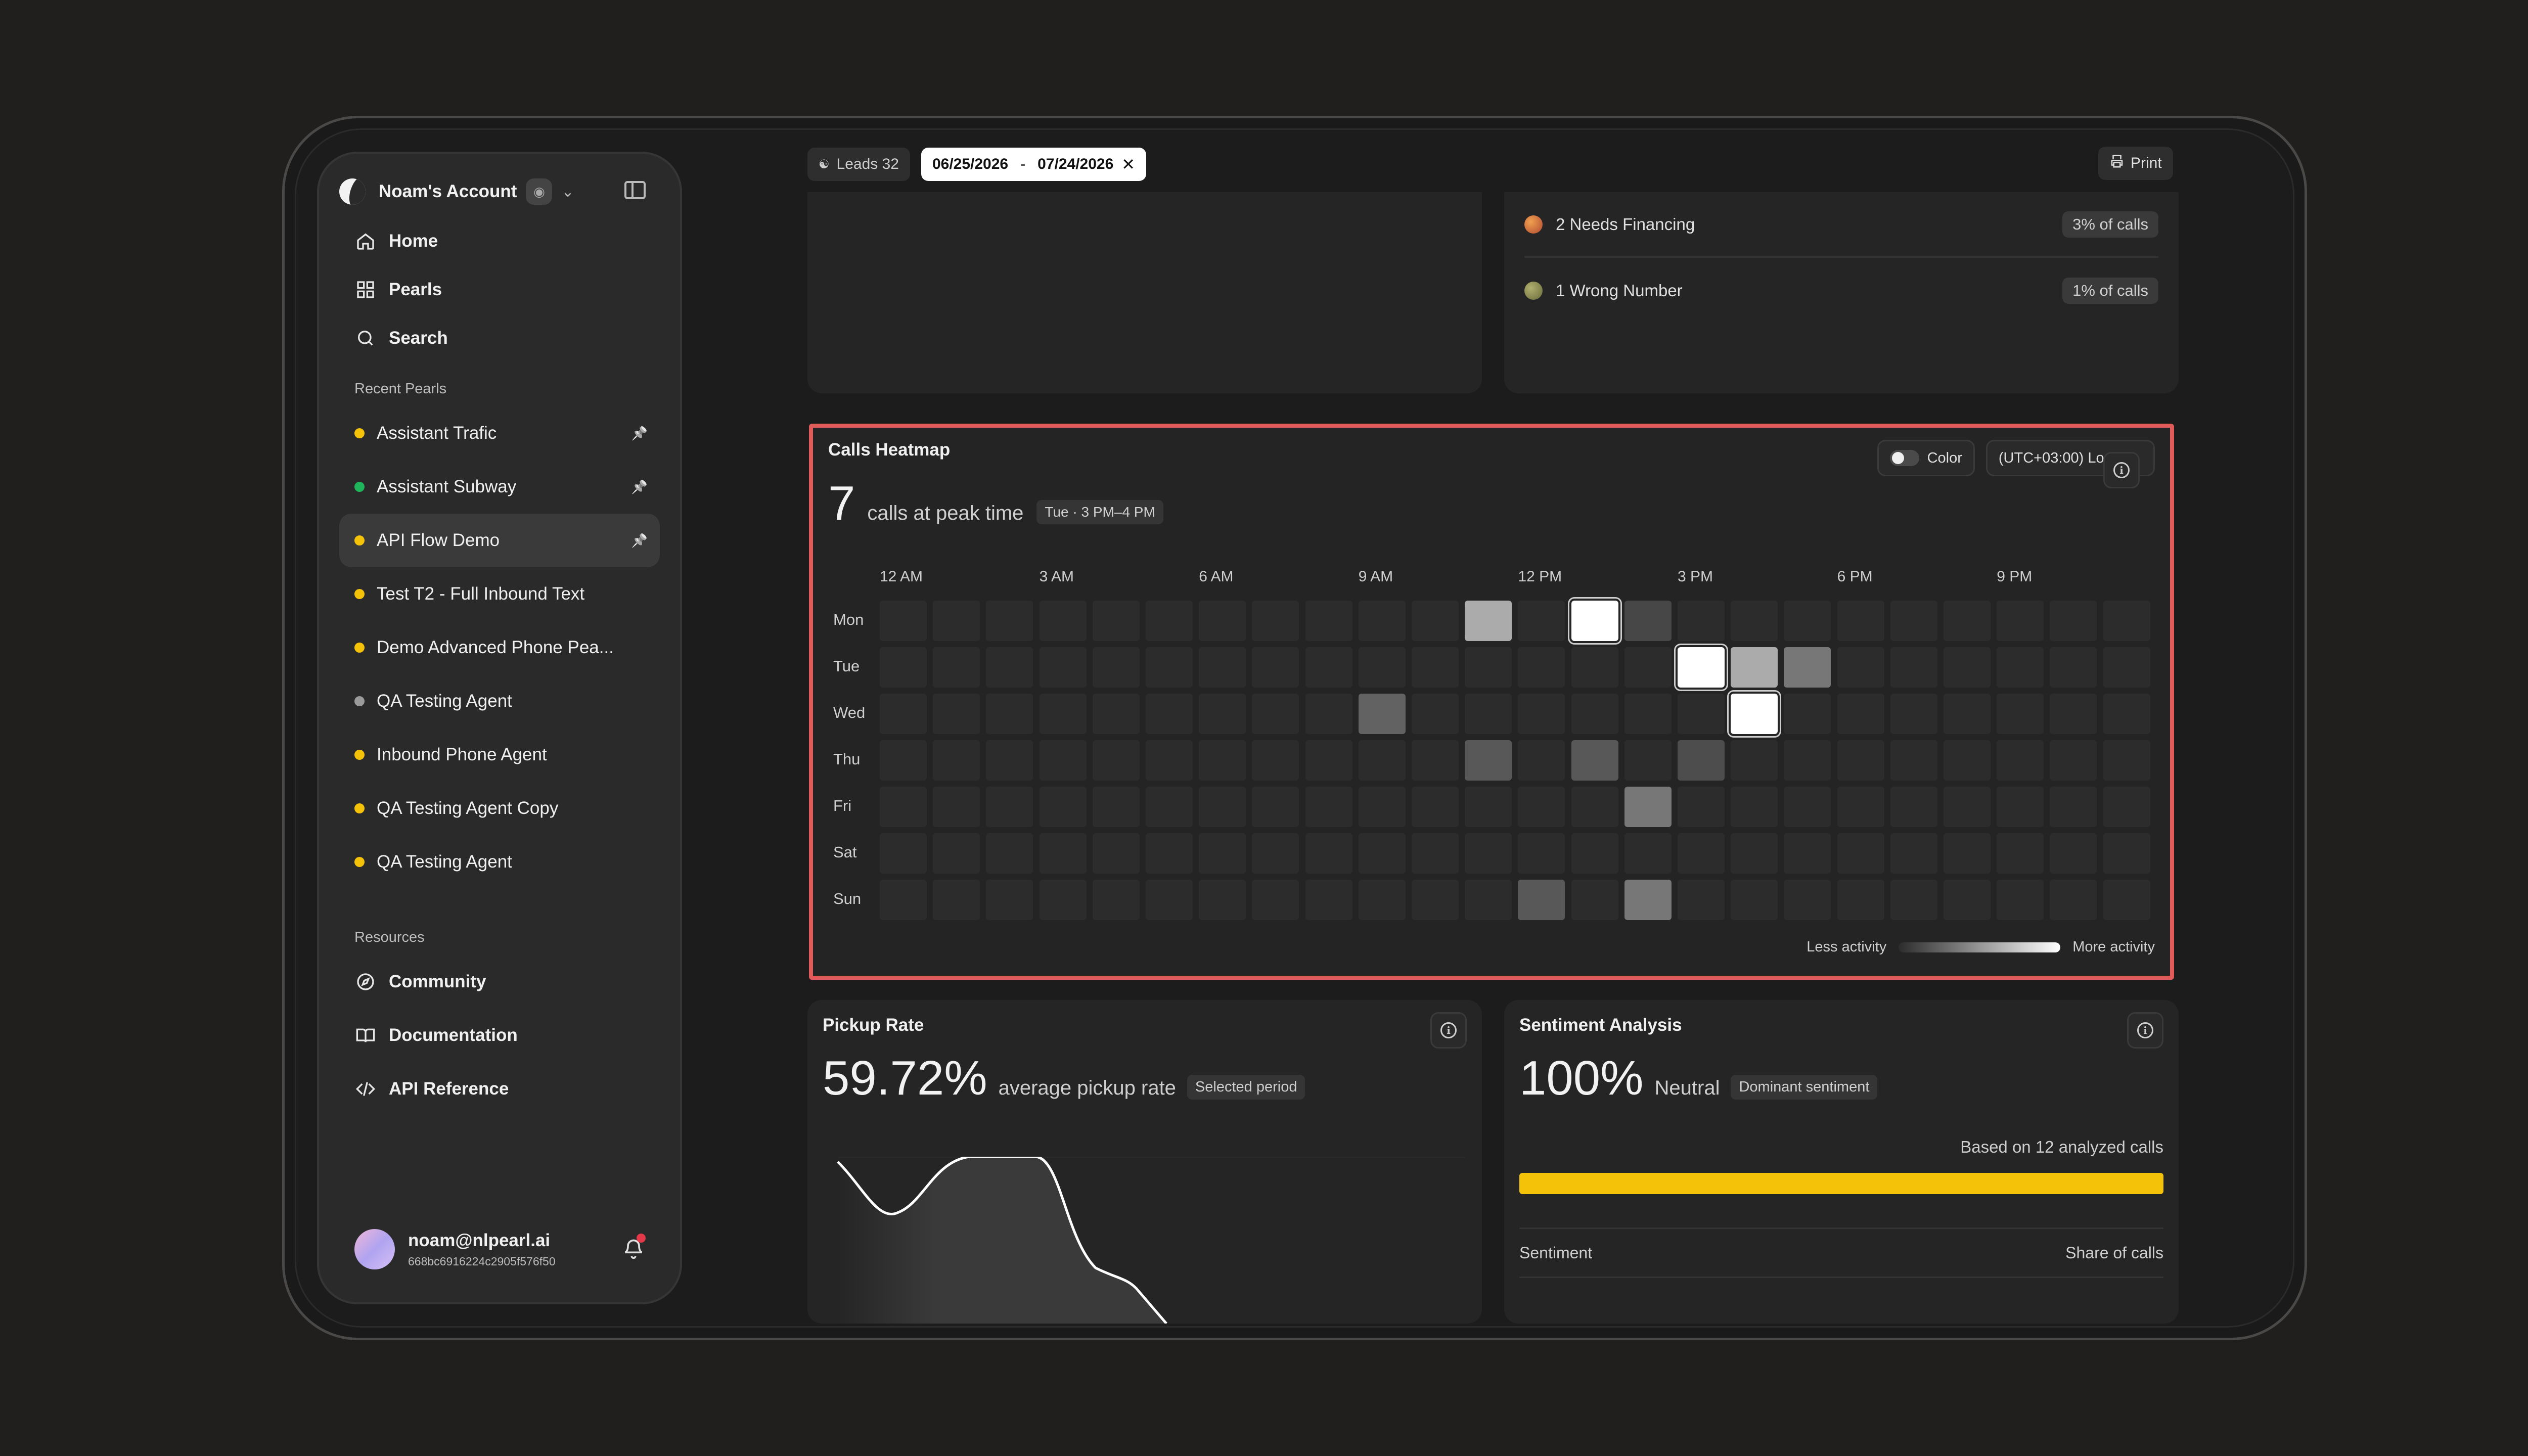 Image resolution: width=2528 pixels, height=1456 pixels. I want to click on color-toggle: Color, so click(1926, 458).